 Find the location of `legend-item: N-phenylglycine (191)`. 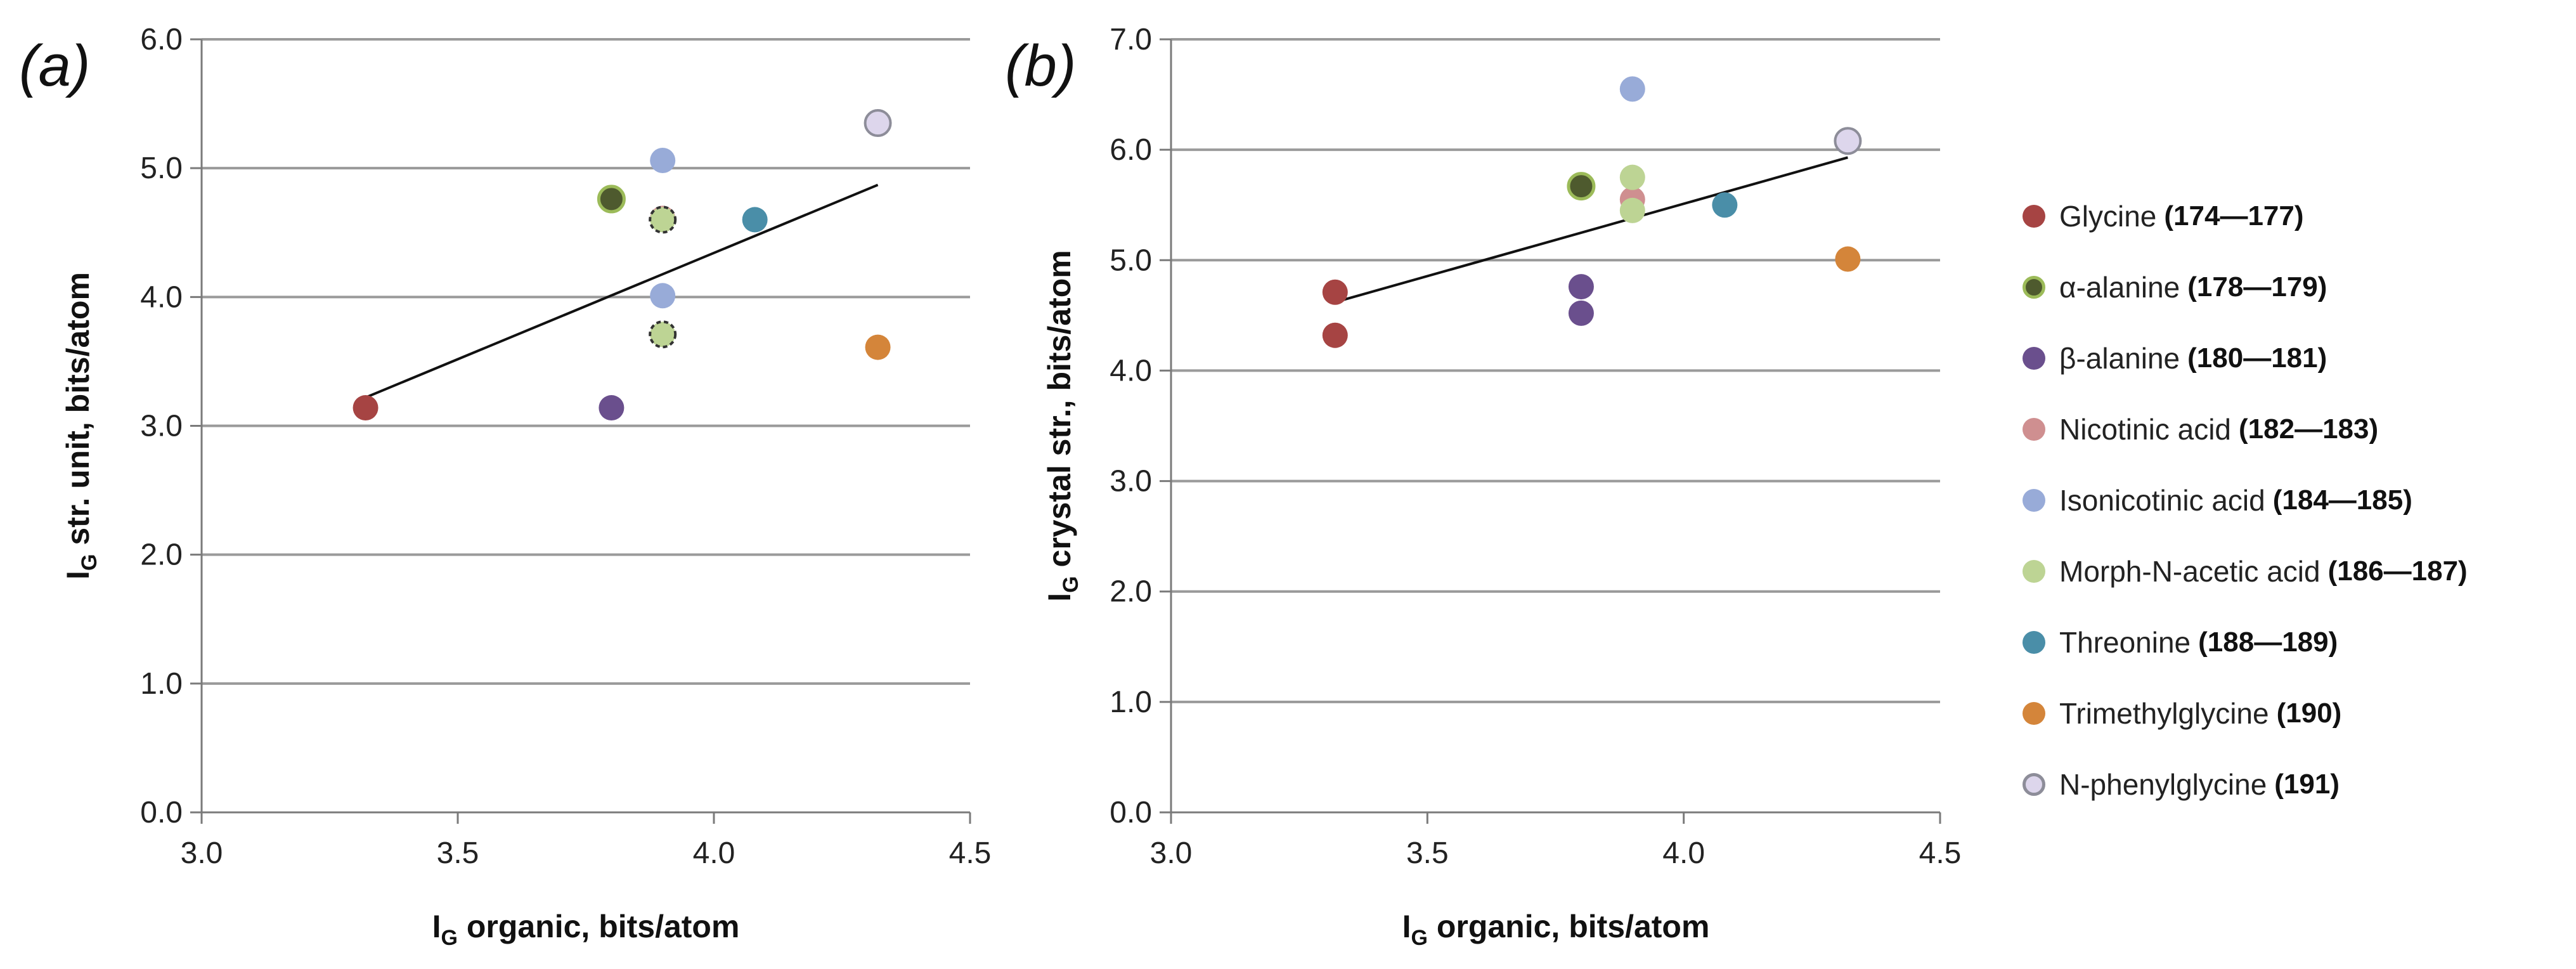

legend-item: N-phenylglycine (191) is located at coordinates (2245, 784).